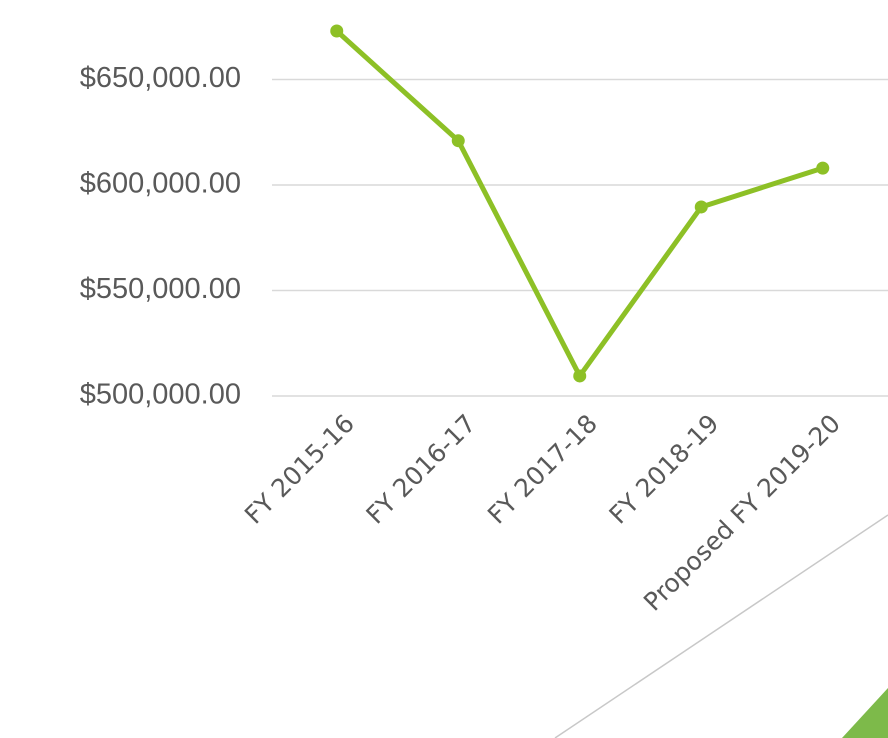  I want to click on y-tick-label: $600,000.00, so click(160, 184).